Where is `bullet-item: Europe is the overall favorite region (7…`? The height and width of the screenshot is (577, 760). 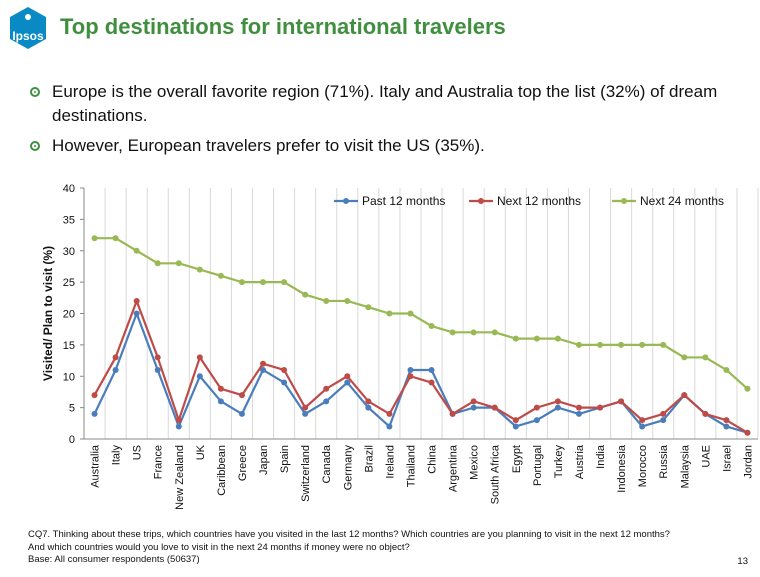
bullet-item: Europe is the overall favorite region (7… is located at coordinates (390, 104).